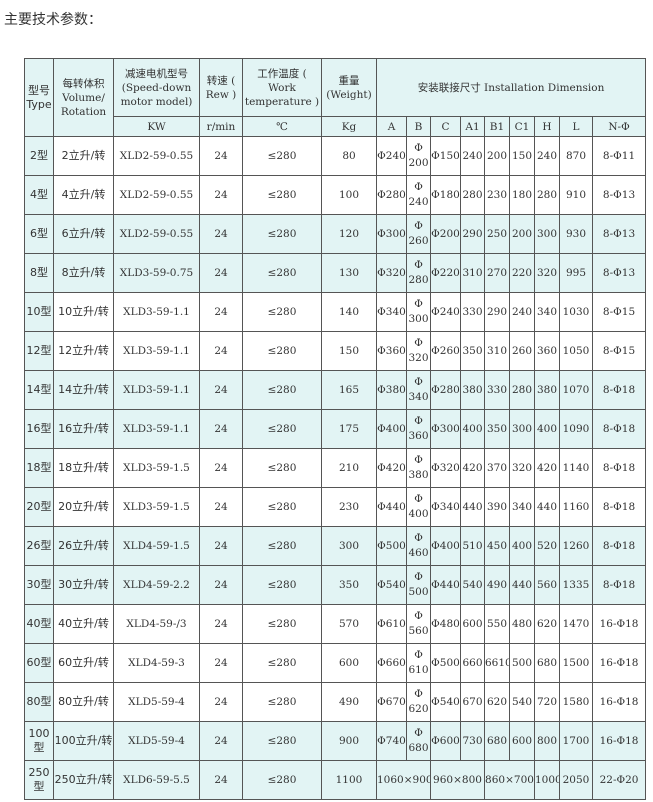  Describe the element at coordinates (418, 631) in the screenshot. I see `b-value: 560` at that location.